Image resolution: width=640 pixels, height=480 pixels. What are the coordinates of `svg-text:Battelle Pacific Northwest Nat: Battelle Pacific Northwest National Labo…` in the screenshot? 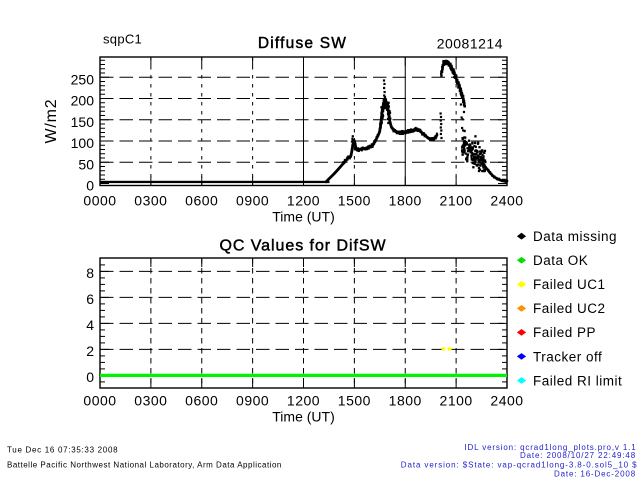 It's located at (144, 465).